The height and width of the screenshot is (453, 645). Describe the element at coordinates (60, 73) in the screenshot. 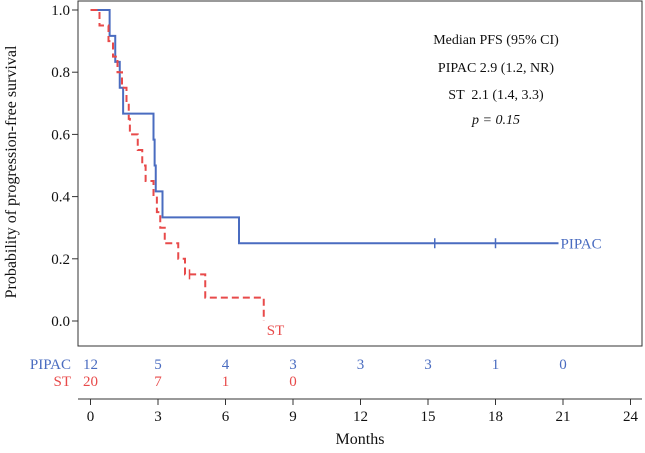

I see `y-tick-label: 0.8` at that location.